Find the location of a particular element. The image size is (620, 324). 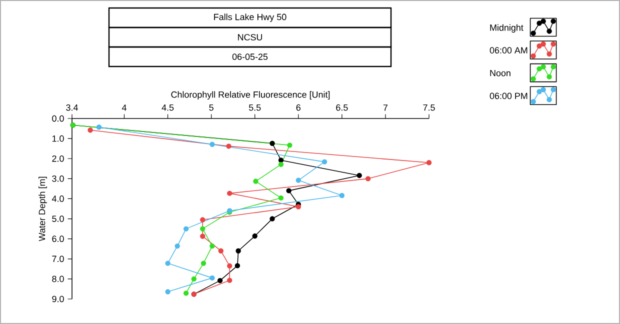

x-tick-label: 7.5 is located at coordinates (429, 107).